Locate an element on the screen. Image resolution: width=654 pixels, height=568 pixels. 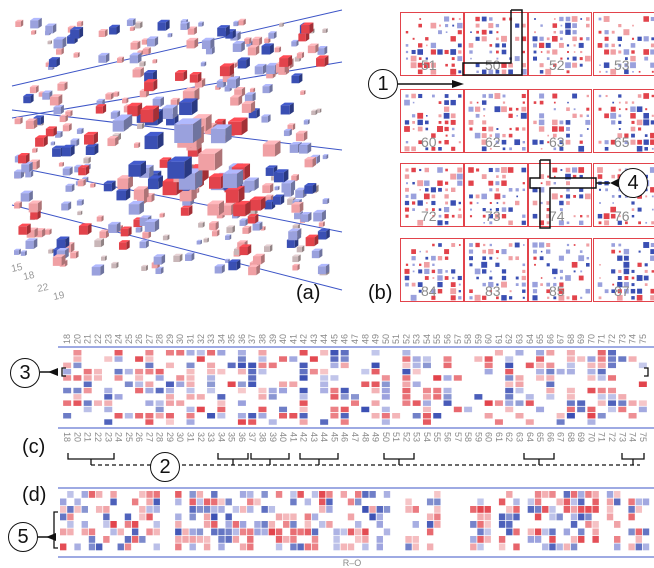
column-tick: 48 is located at coordinates (365, 437).